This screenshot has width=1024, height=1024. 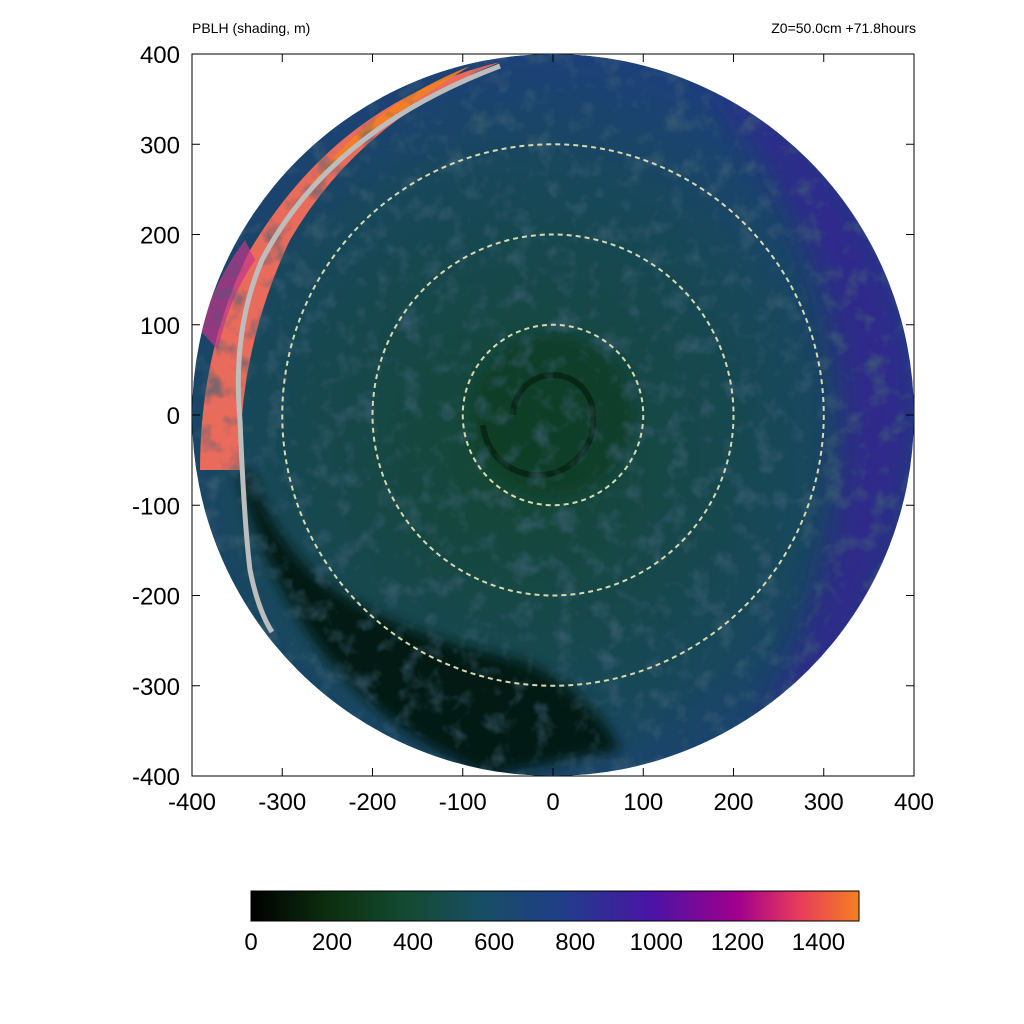 What do you see at coordinates (552, 802) in the screenshot?
I see `x-tick-label: 0` at bounding box center [552, 802].